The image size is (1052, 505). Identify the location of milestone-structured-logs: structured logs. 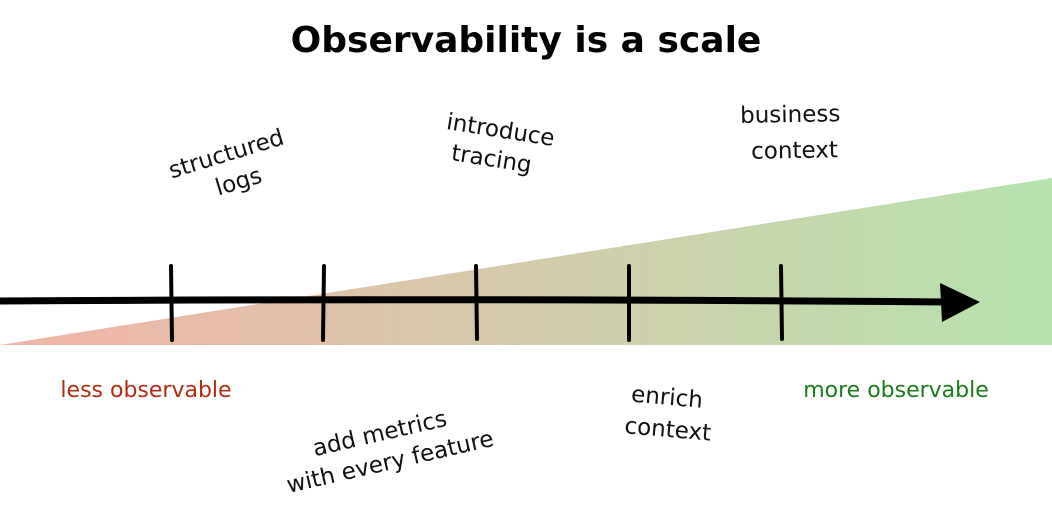
(234, 167).